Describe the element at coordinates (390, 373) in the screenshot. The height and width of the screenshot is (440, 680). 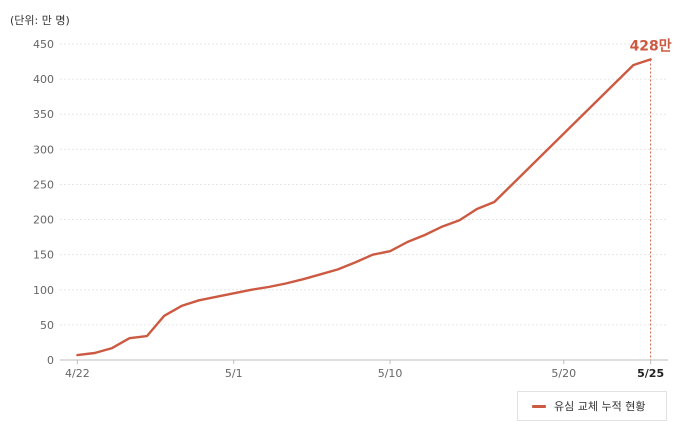
I see `x-tick-label: 5/10` at that location.